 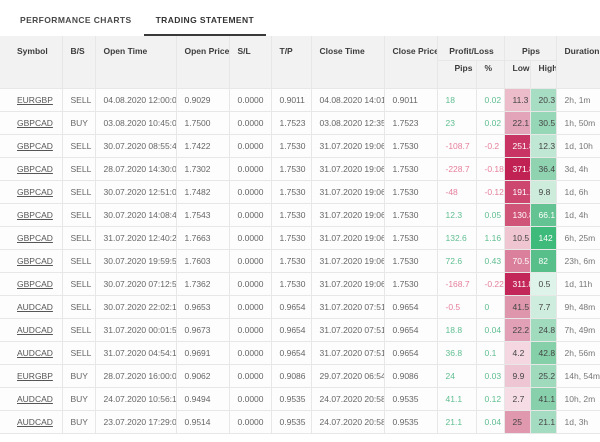 I want to click on pips-high-cell: 36.4, so click(x=543, y=169).